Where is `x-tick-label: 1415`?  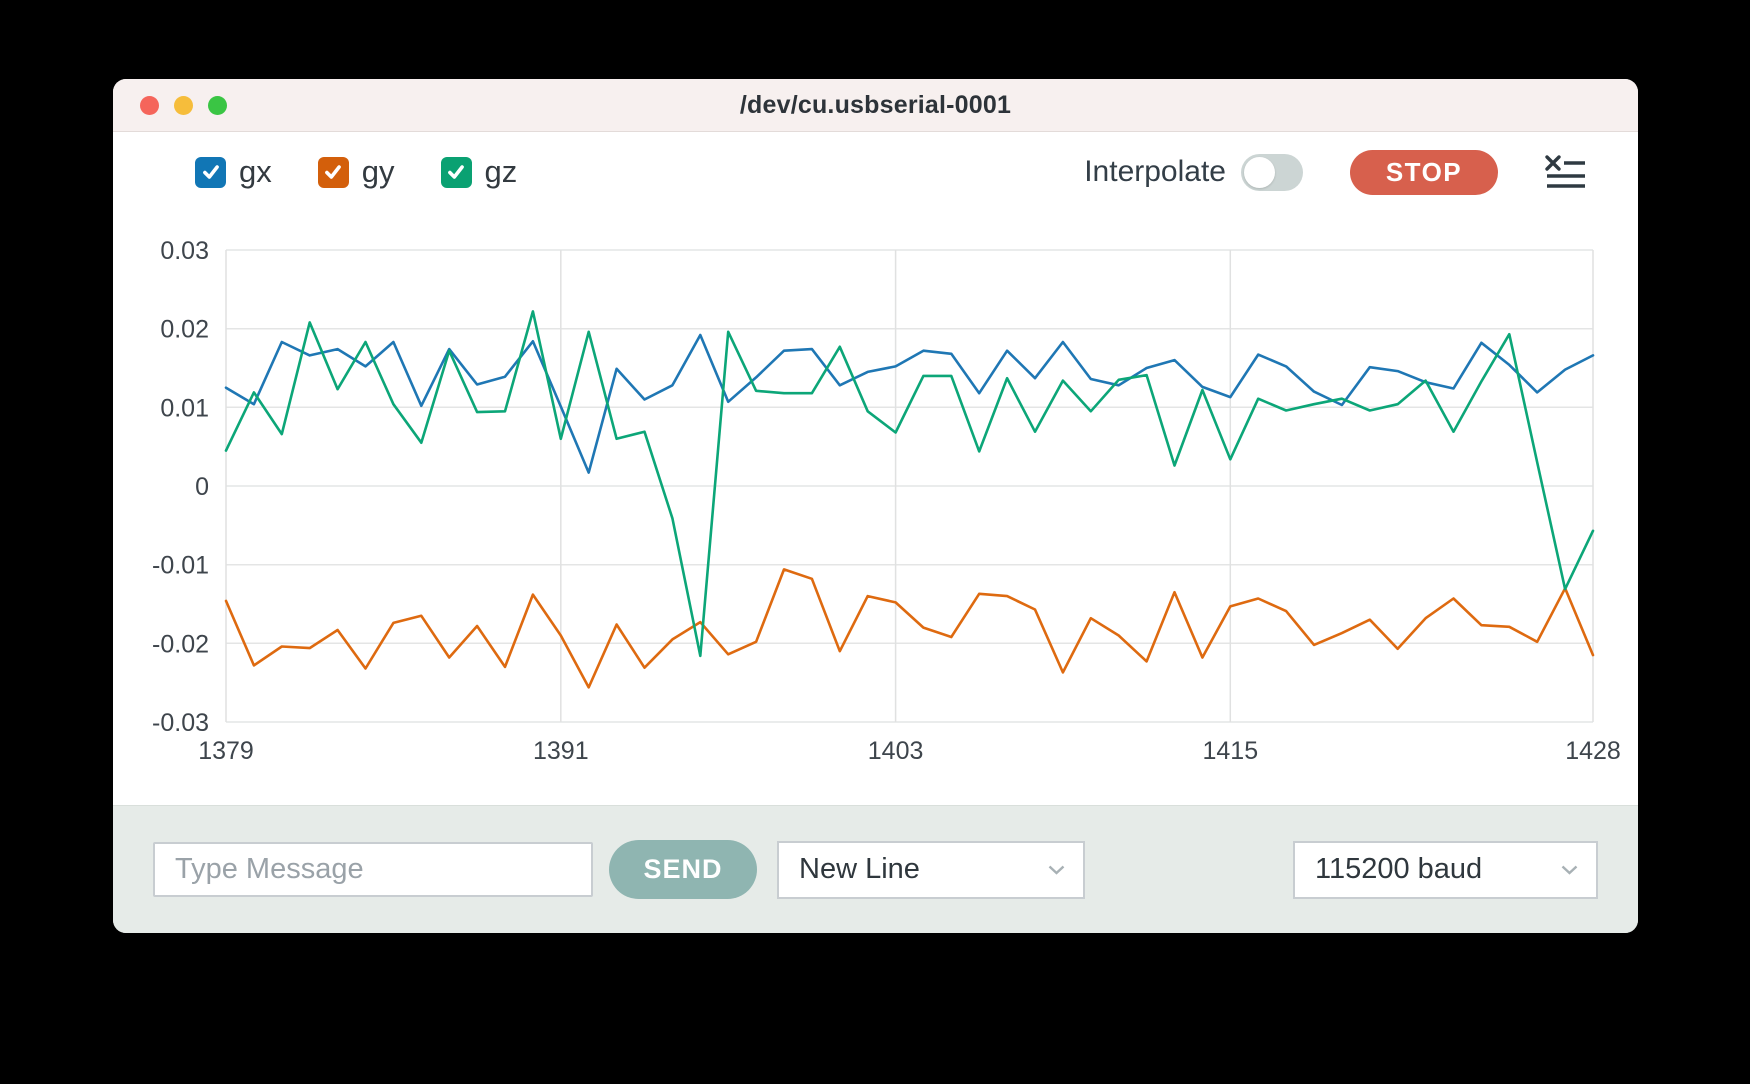 x-tick-label: 1415 is located at coordinates (1230, 751).